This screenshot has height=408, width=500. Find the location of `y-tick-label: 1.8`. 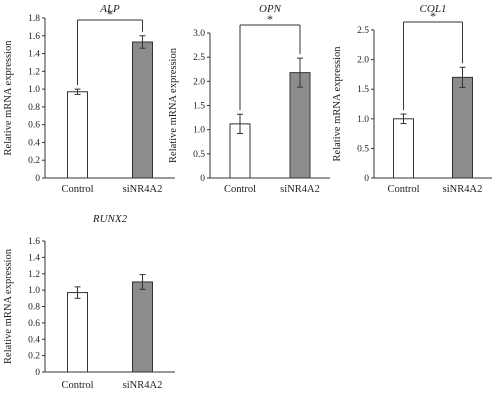

y-tick-label: 1.8 is located at coordinates (34, 19).